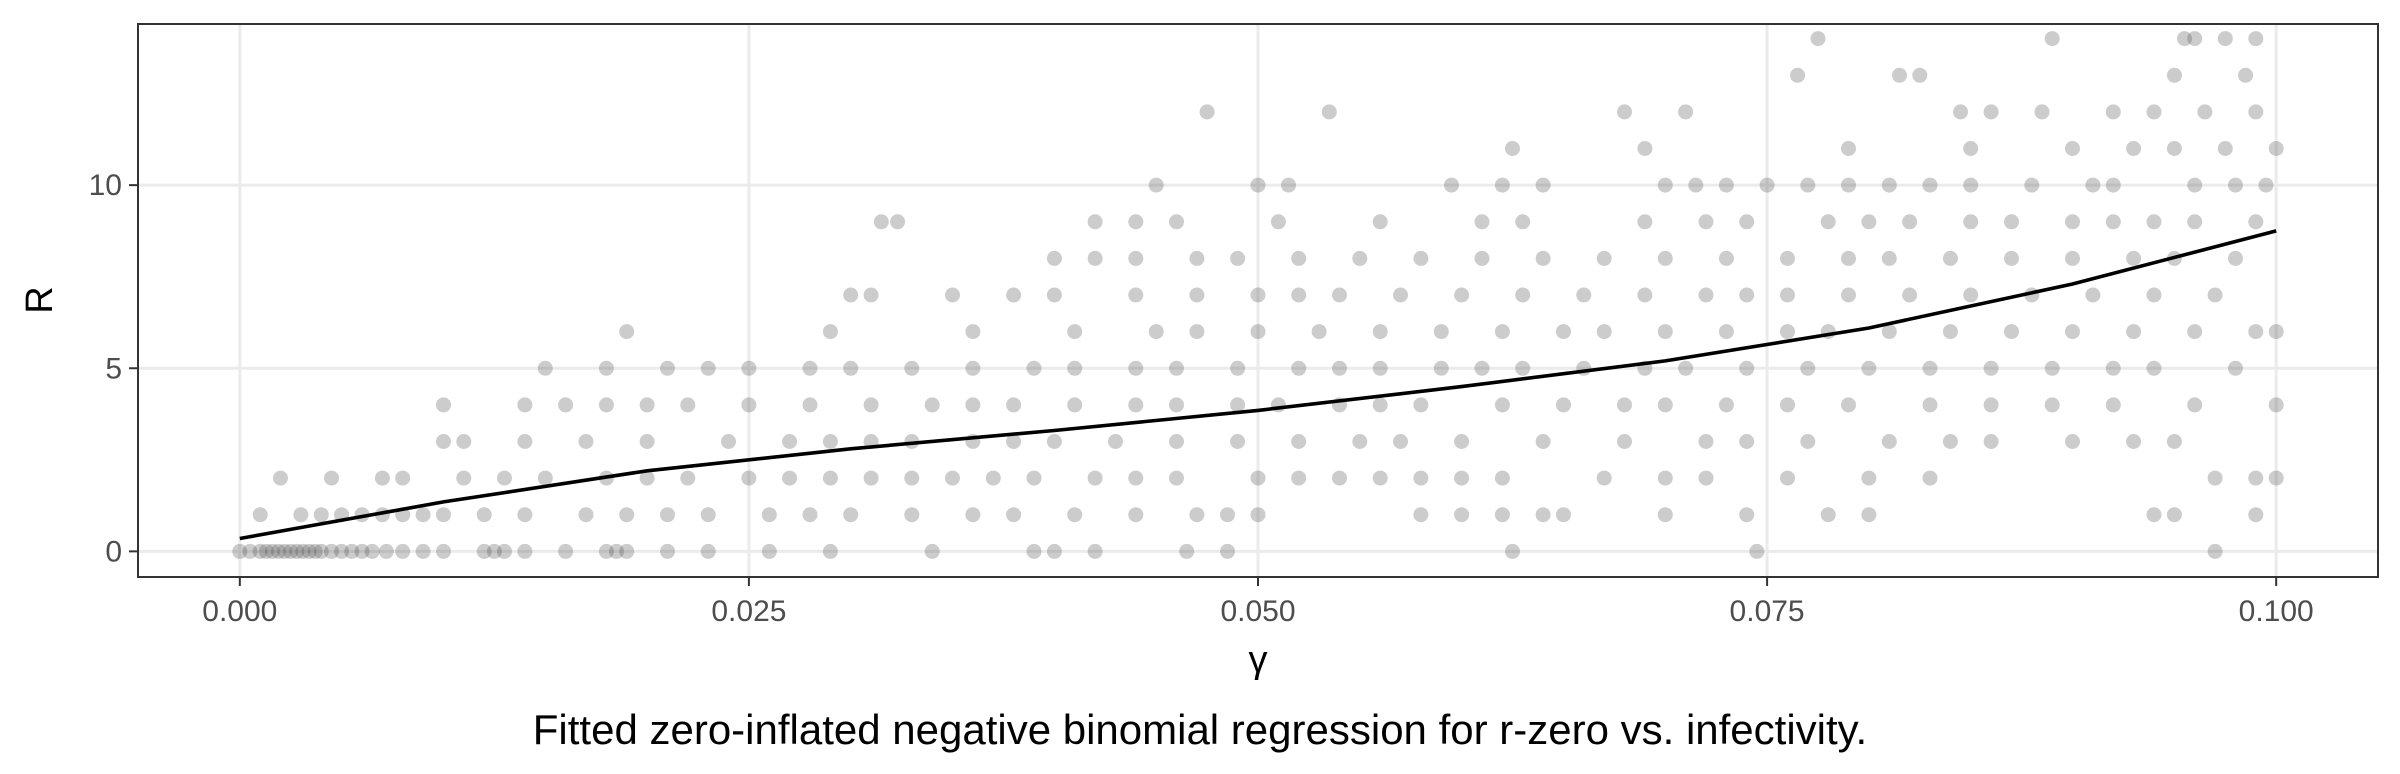 The height and width of the screenshot is (774, 2400). Describe the element at coordinates (1767, 611) in the screenshot. I see `x-tick-label-3: 0.075` at that location.